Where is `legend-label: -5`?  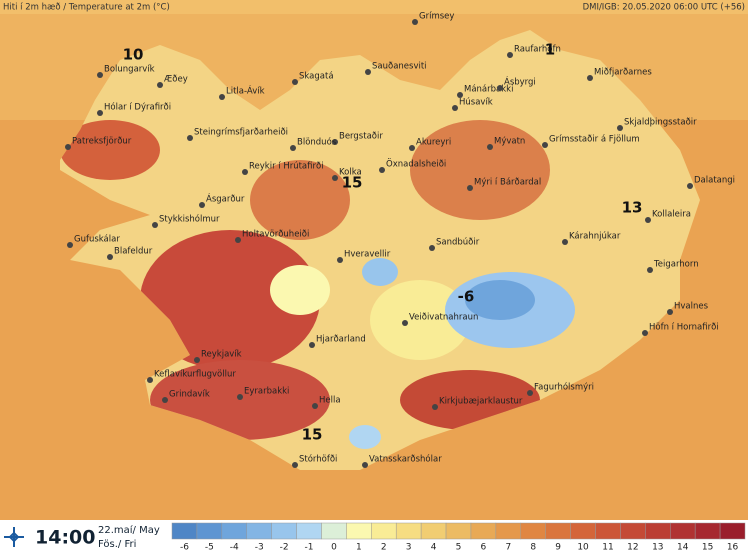
legend-label: -5 is located at coordinates (209, 548).